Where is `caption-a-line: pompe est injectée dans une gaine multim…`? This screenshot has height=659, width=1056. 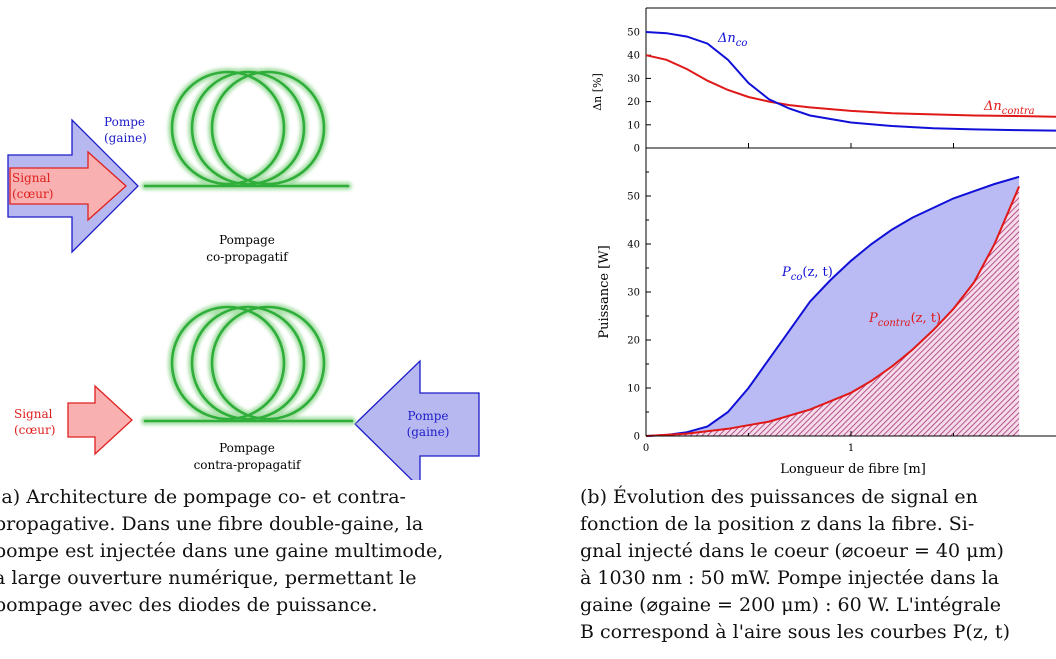
caption-a-line: pompe est injectée dans une gaine multim… is located at coordinates (222, 551).